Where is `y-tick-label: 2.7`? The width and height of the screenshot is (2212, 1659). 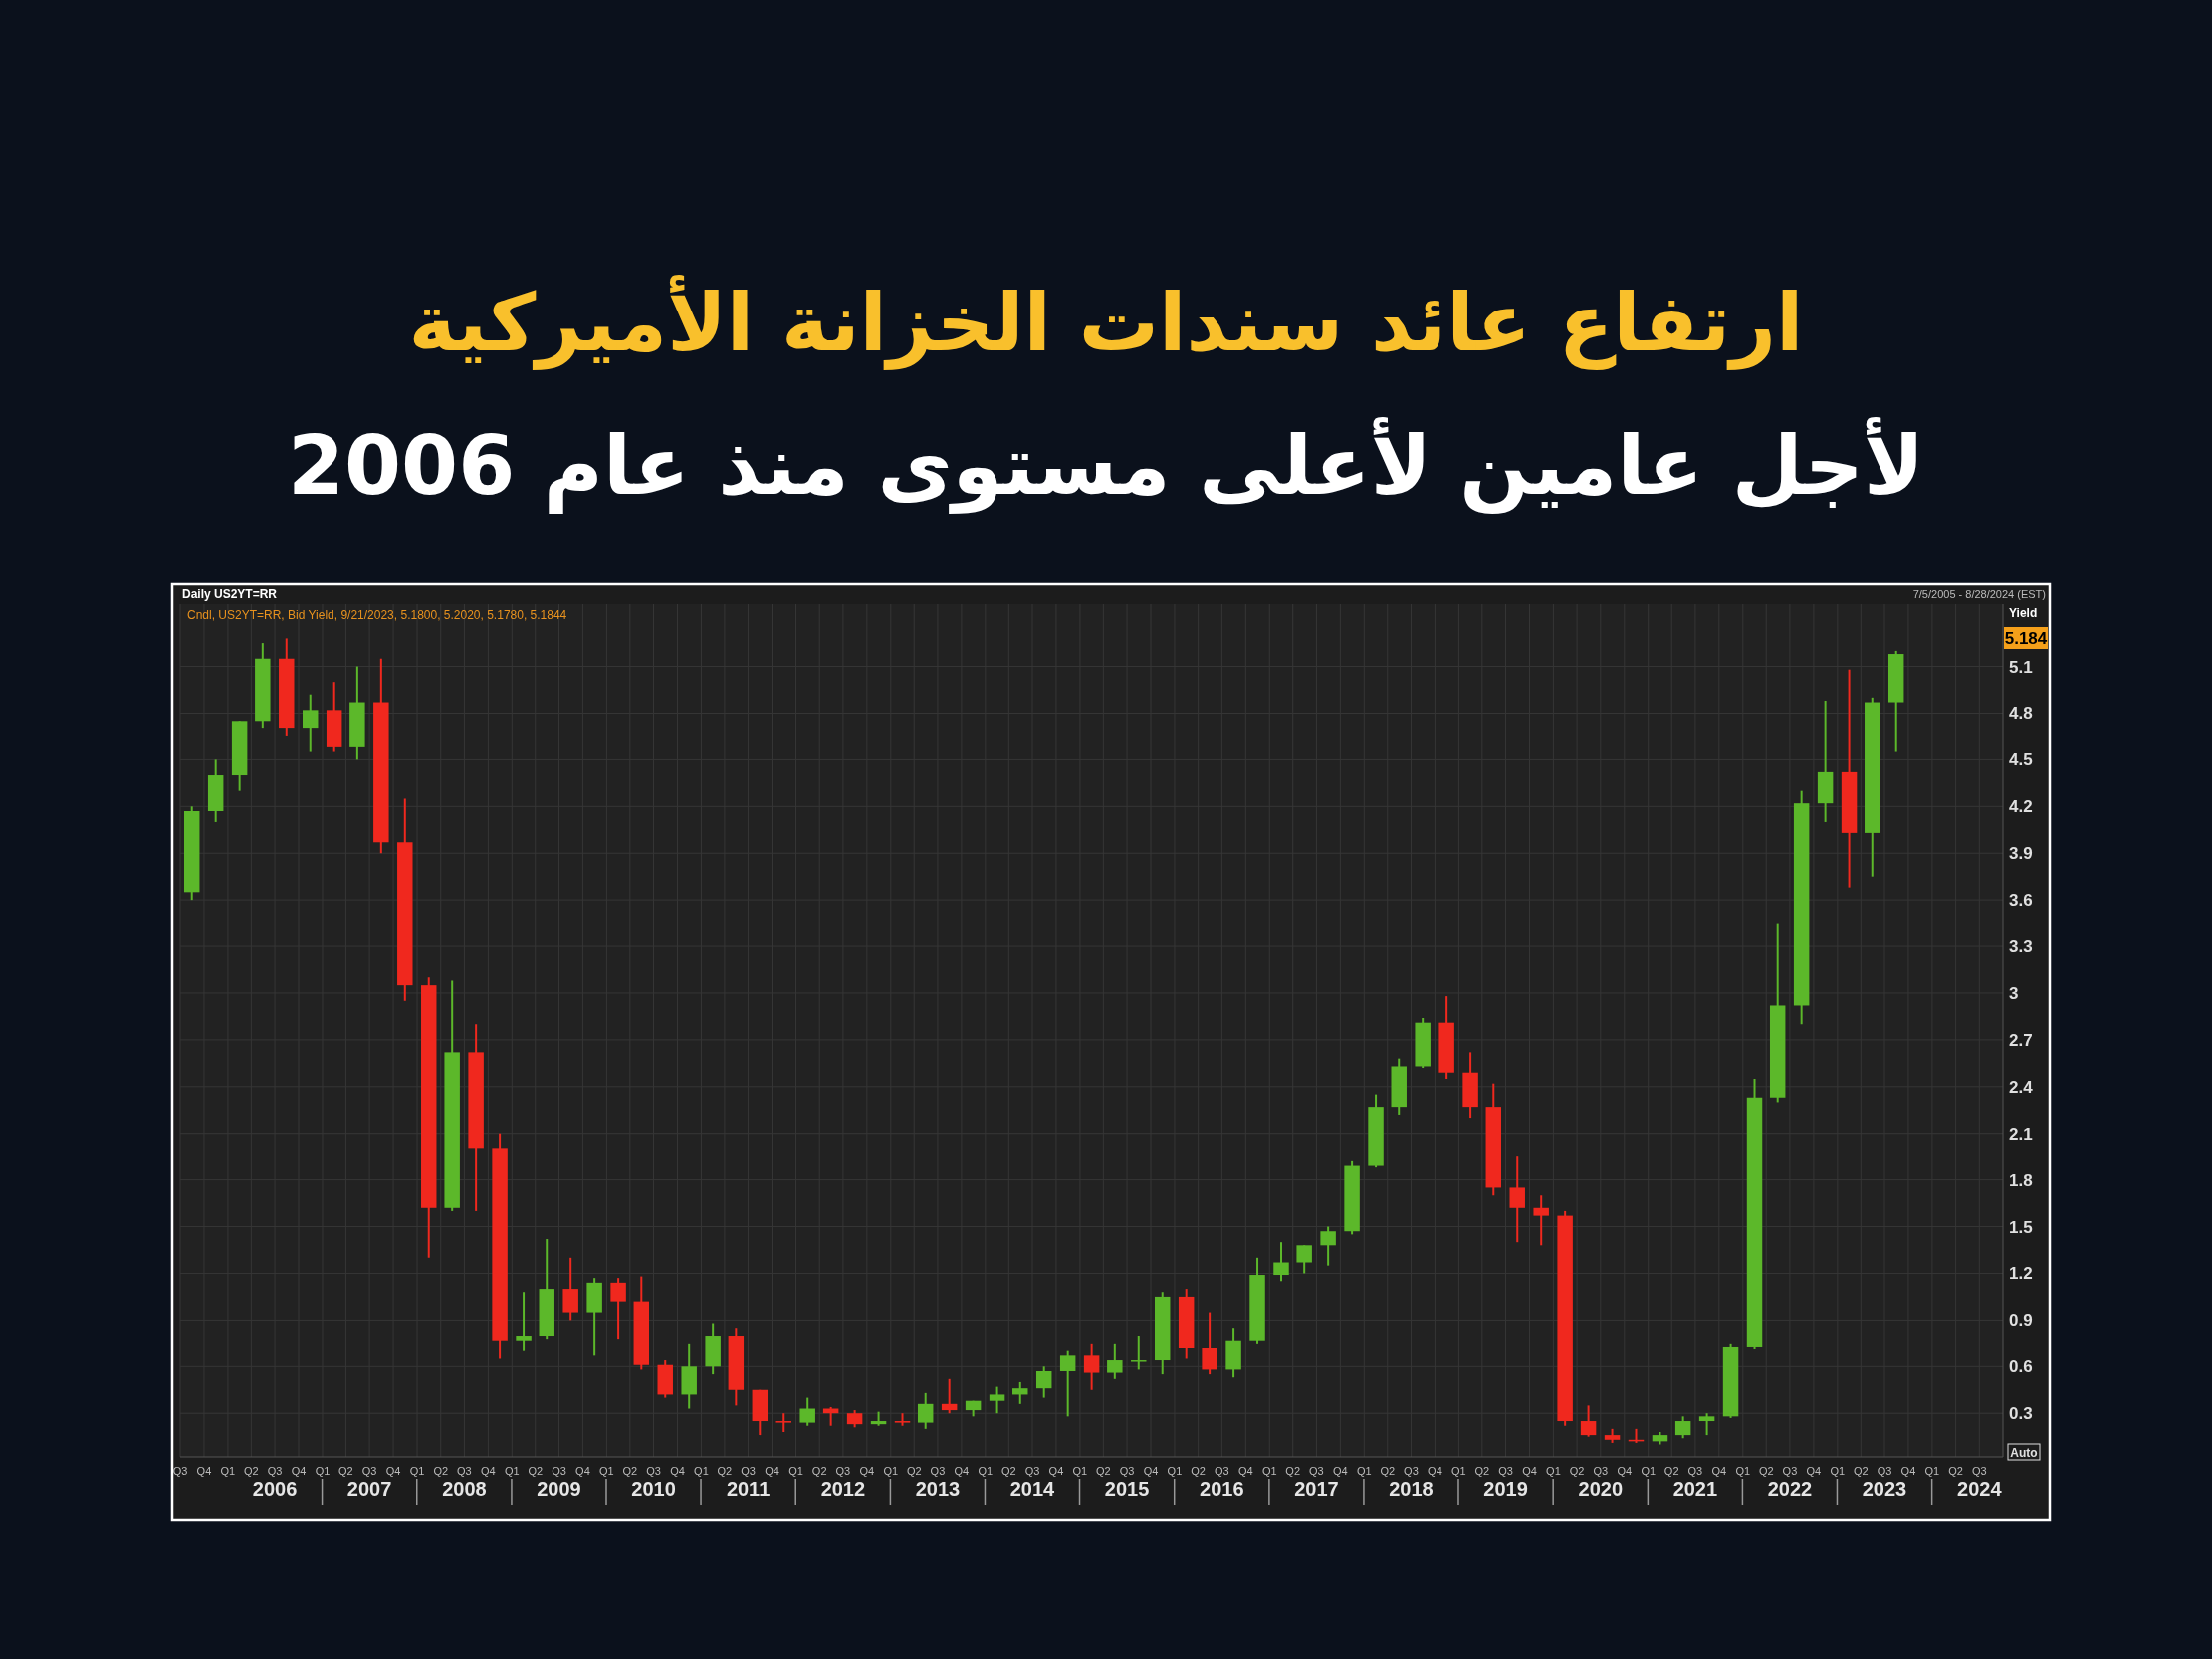
y-tick-label: 2.7 is located at coordinates (2021, 1040).